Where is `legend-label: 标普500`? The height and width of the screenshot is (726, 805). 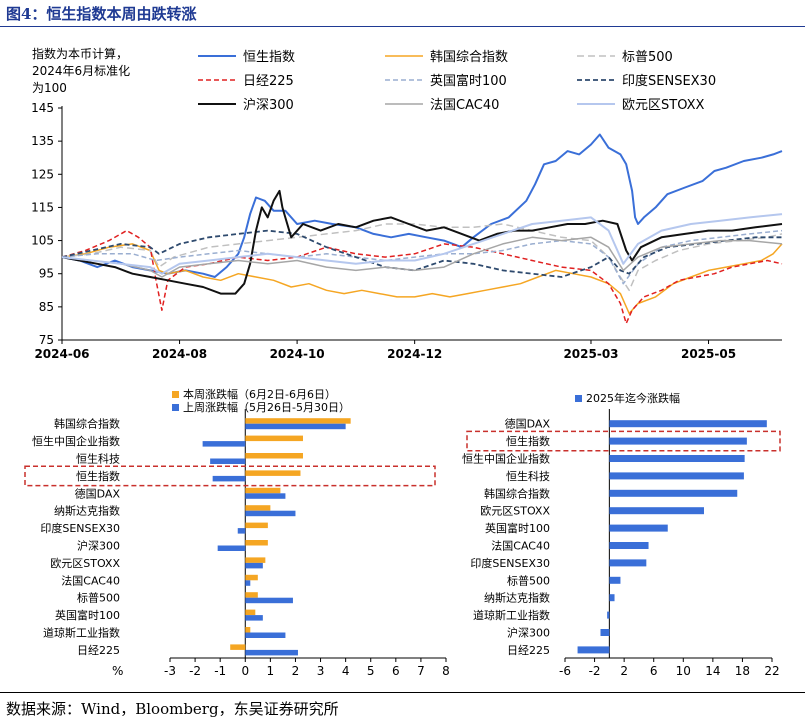 legend-label: 标普500 is located at coordinates (647, 57).